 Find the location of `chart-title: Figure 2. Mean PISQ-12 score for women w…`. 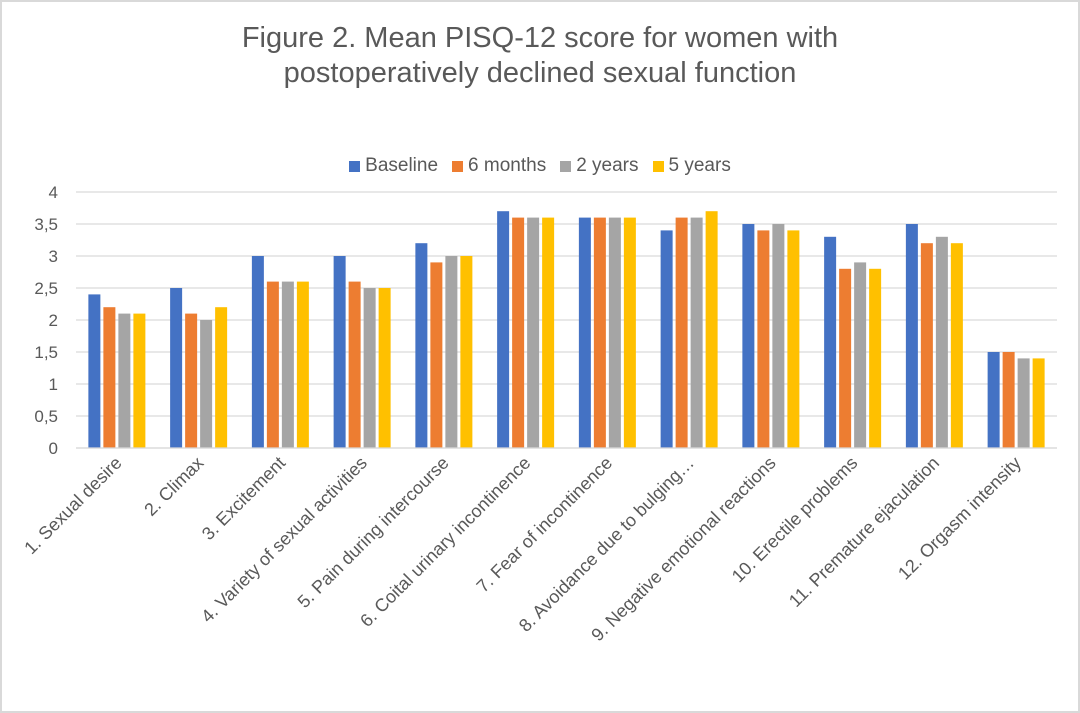

chart-title: Figure 2. Mean PISQ-12 score for women w… is located at coordinates (540, 56).